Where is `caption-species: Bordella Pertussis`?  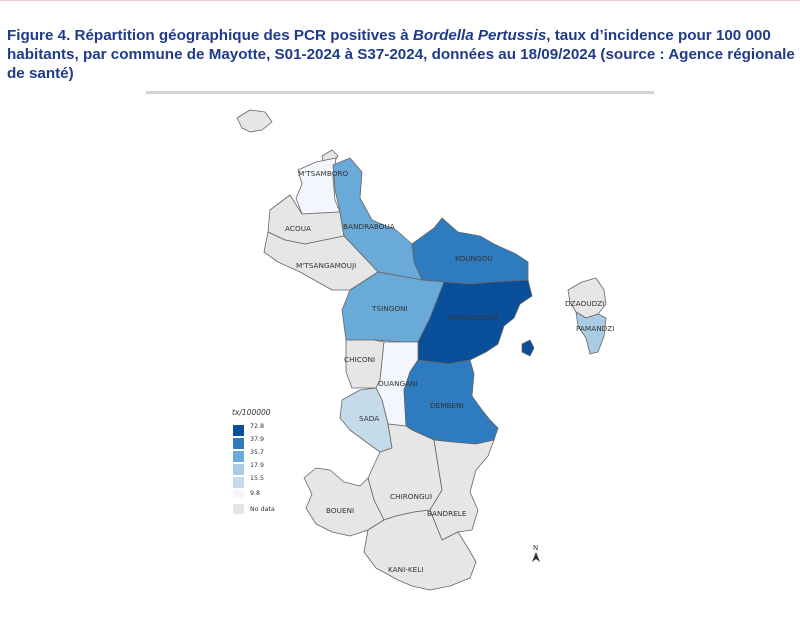 caption-species: Bordella Pertussis is located at coordinates (479, 35).